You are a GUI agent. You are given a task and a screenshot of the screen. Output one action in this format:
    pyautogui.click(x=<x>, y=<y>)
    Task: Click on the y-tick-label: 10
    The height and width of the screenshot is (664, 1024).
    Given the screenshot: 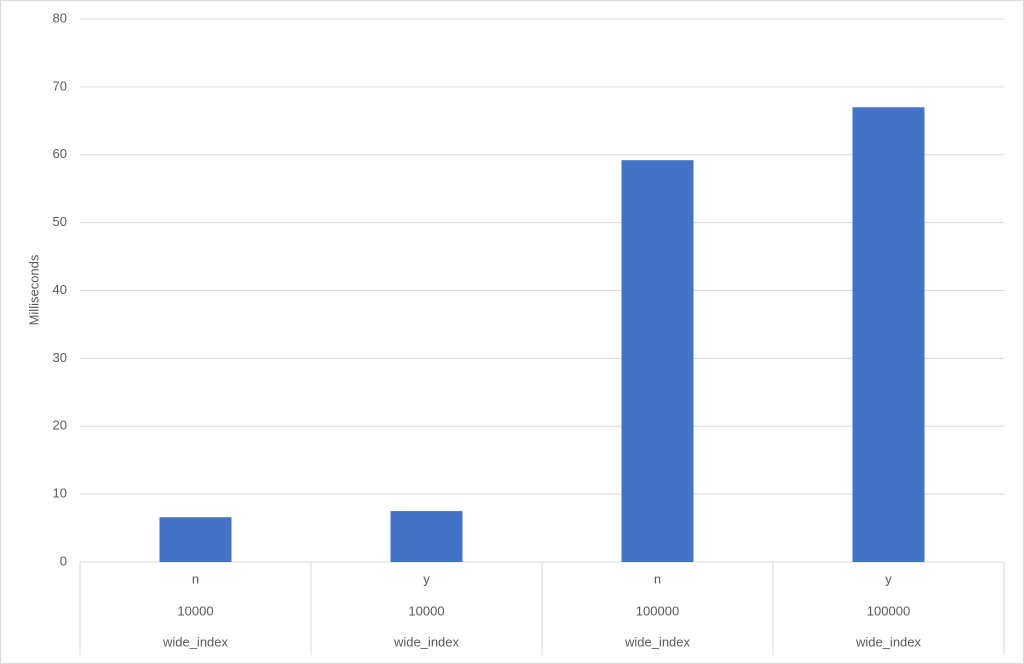 What is the action you would take?
    pyautogui.click(x=60, y=493)
    